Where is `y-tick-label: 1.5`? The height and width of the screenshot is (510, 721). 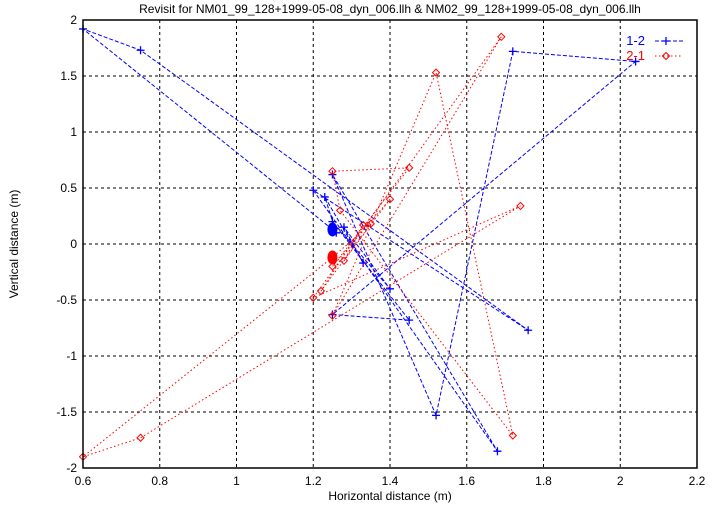 y-tick-label: 1.5 is located at coordinates (68, 76).